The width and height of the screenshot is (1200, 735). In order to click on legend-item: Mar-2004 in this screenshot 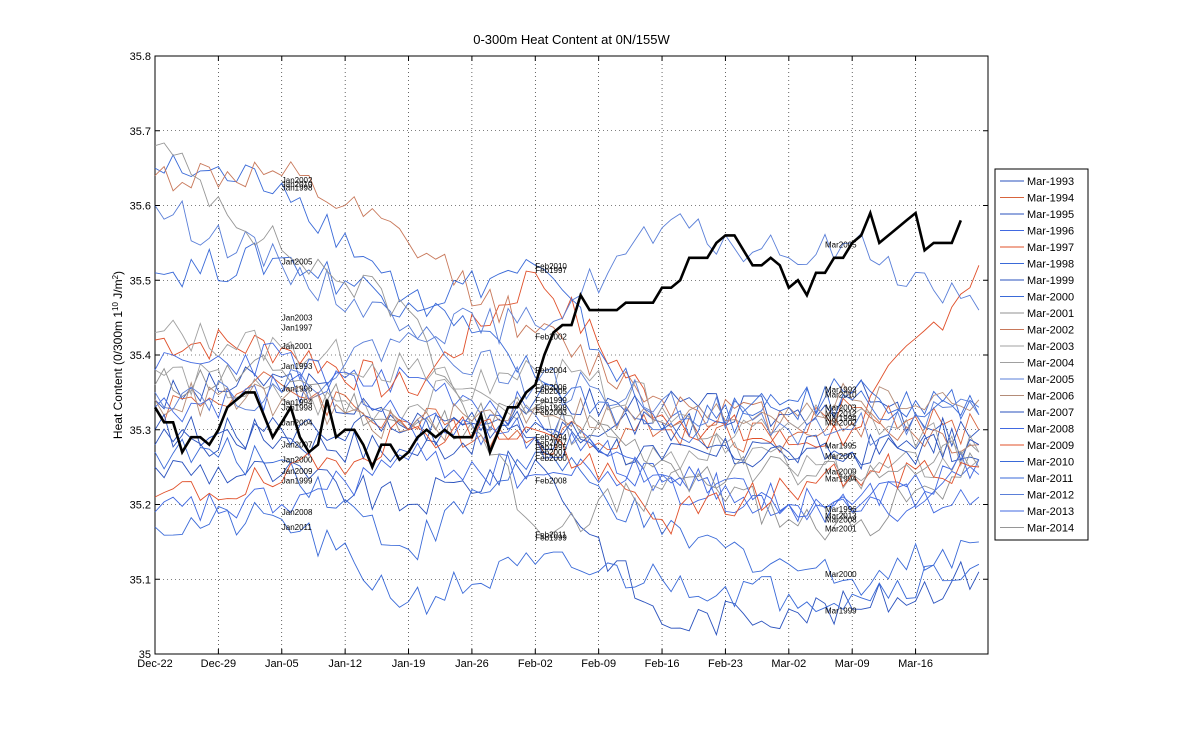, I will do `click(1037, 364)`.